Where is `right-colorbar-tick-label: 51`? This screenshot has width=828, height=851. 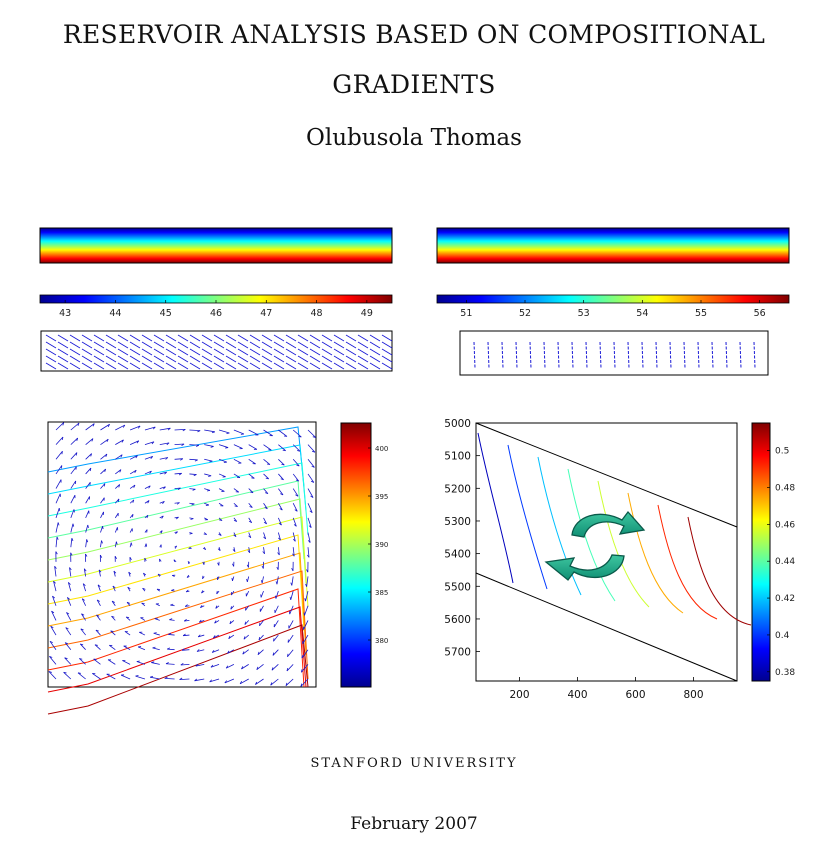
right-colorbar-tick-label: 51 is located at coordinates (466, 313).